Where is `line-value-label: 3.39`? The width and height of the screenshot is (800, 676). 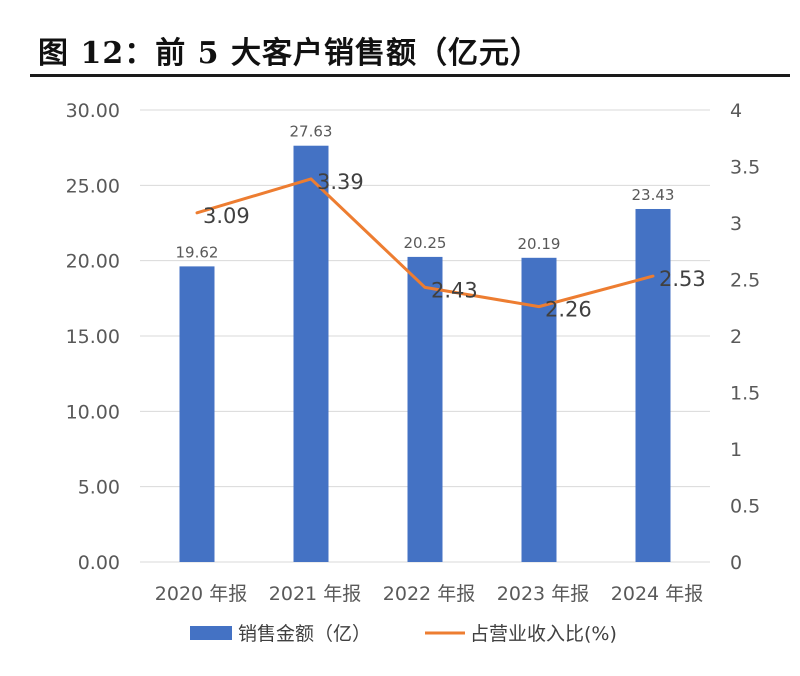 line-value-label: 3.39 is located at coordinates (340, 182).